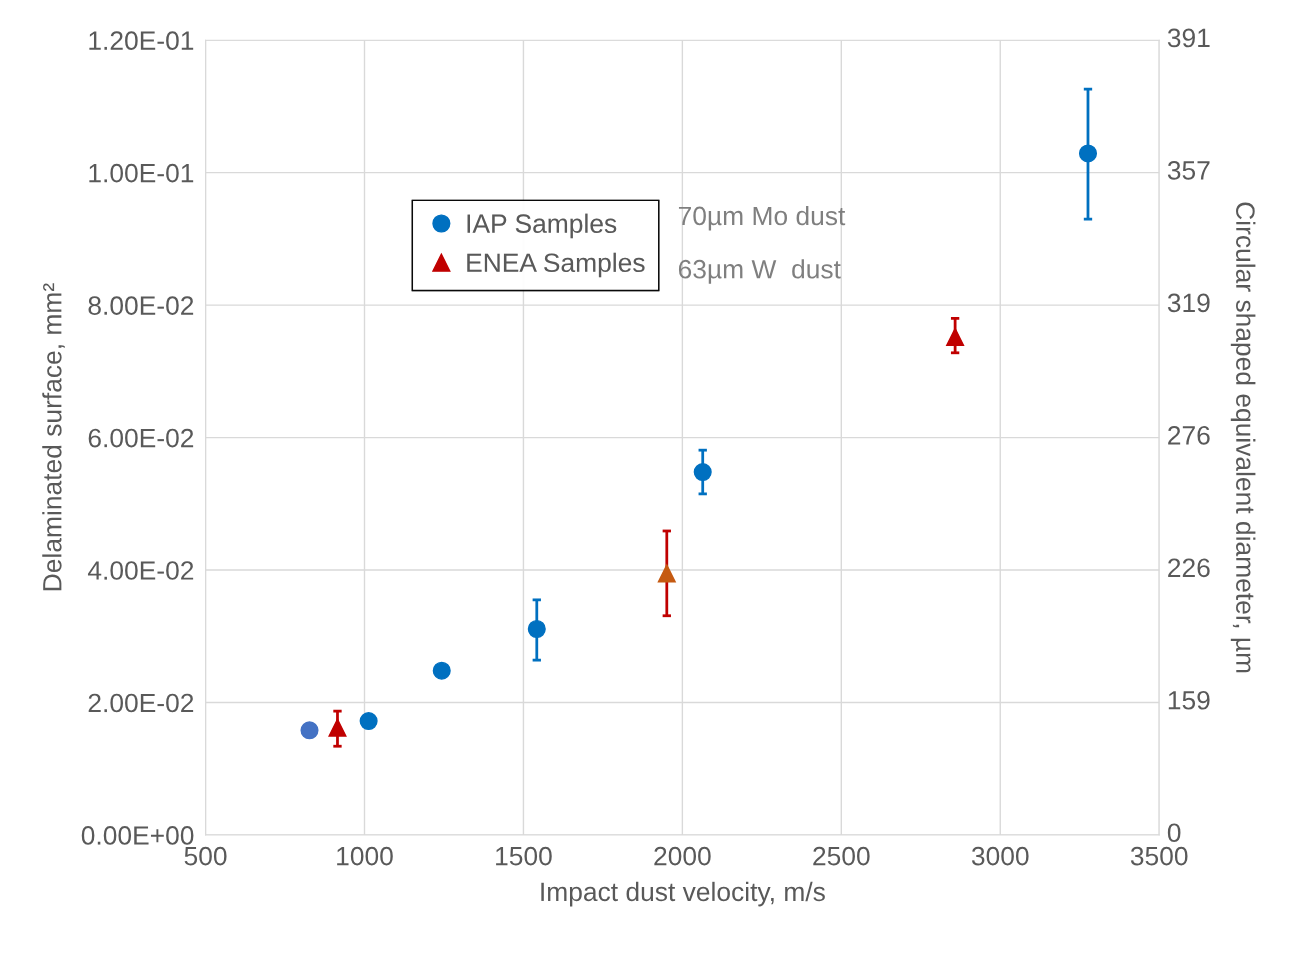  I want to click on text: 0, so click(1174, 833).